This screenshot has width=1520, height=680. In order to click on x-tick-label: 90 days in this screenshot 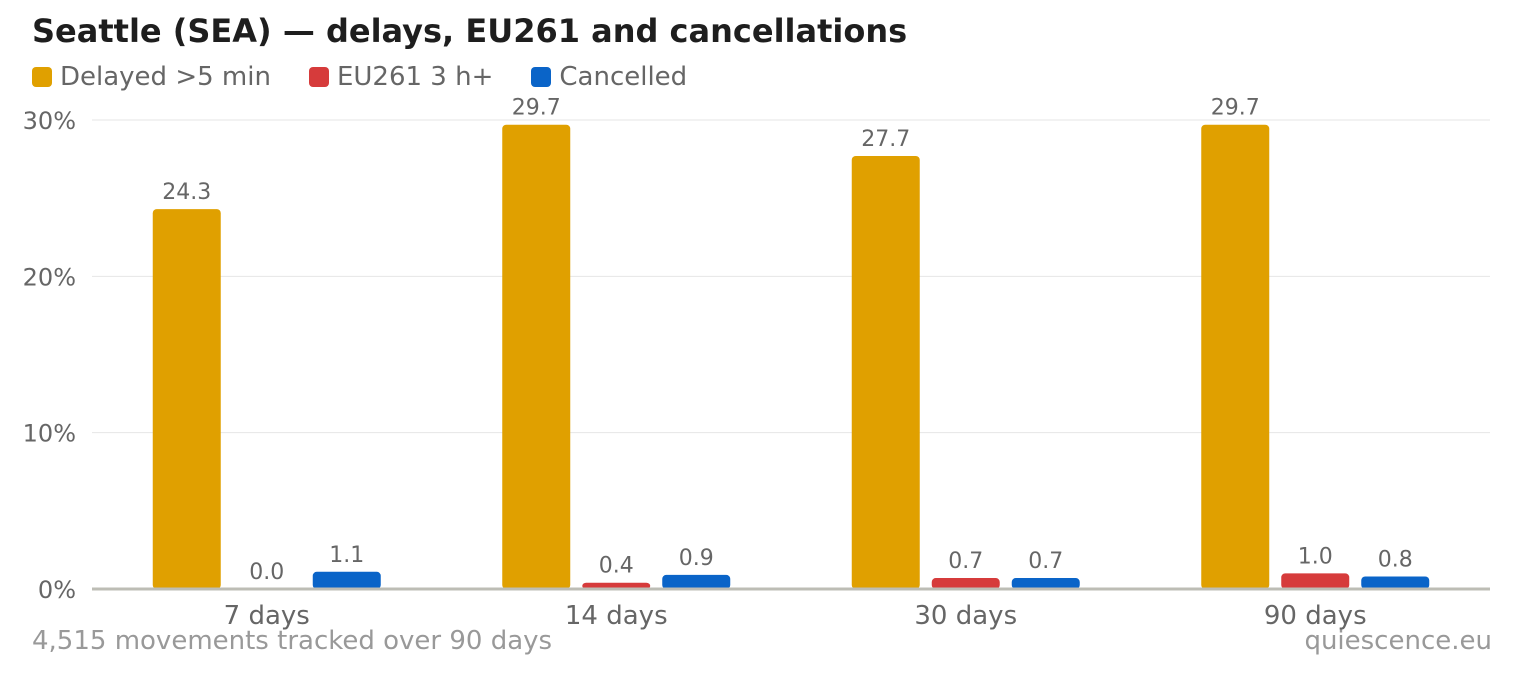, I will do `click(1315, 616)`.